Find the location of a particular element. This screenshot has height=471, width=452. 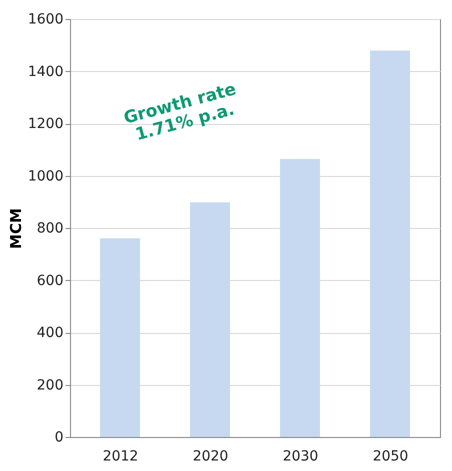

y-tick-label: 1000 is located at coordinates (46, 176).